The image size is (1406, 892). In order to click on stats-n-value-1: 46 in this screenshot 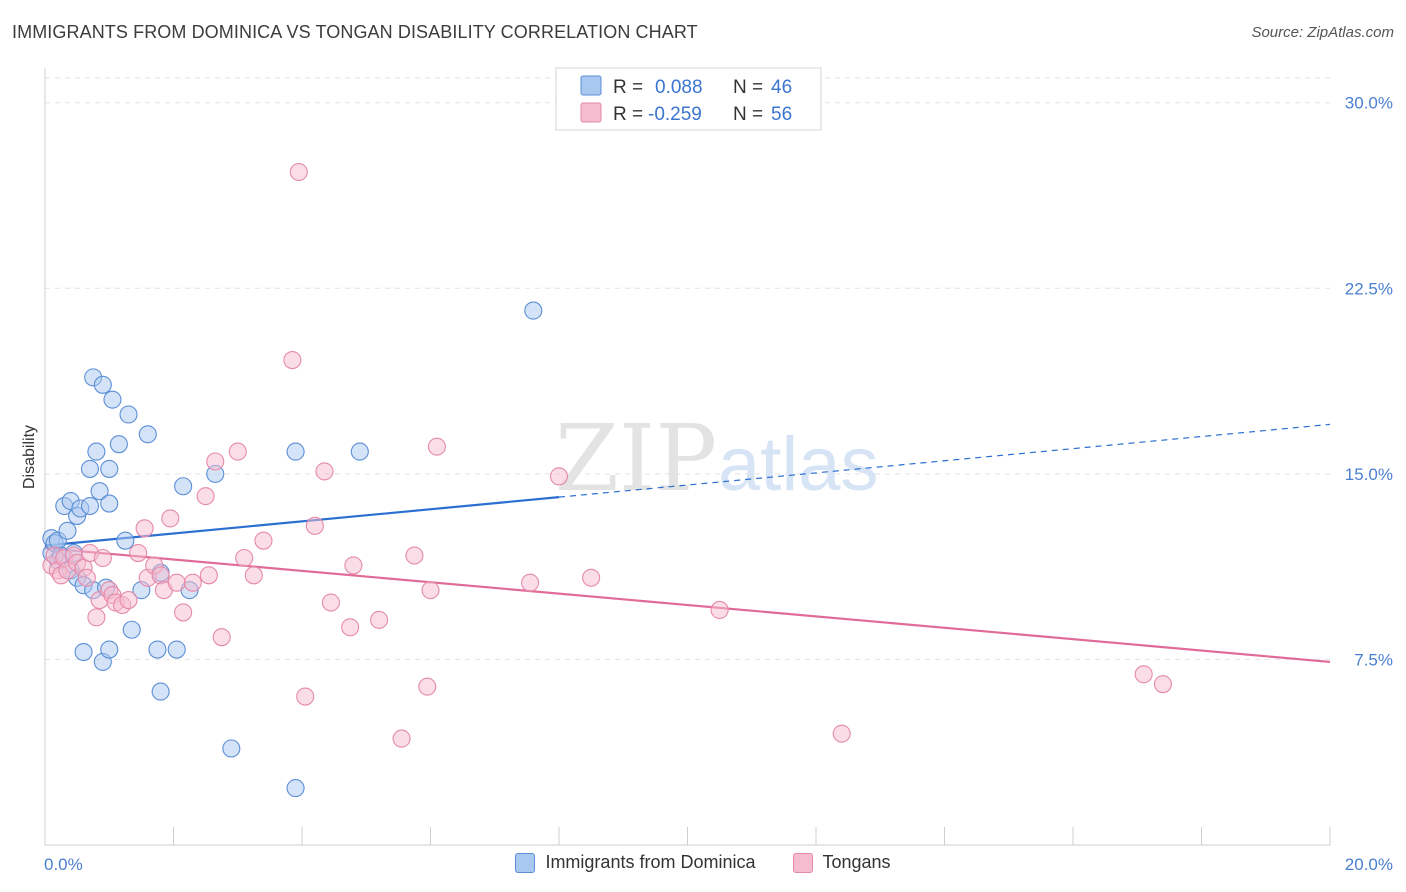, I will do `click(781, 87)`.